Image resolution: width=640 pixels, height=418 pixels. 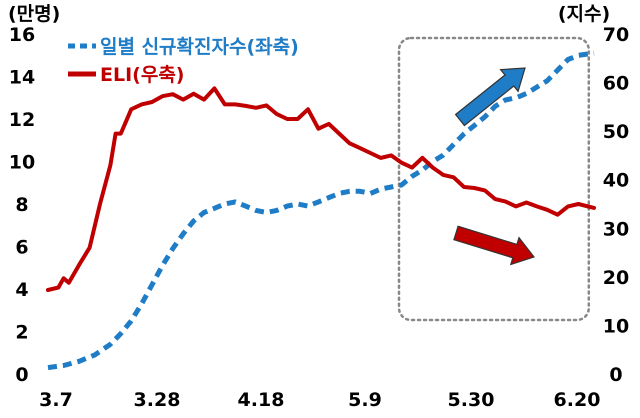 I want to click on y-left-tick-label: 16, so click(x=22, y=35).